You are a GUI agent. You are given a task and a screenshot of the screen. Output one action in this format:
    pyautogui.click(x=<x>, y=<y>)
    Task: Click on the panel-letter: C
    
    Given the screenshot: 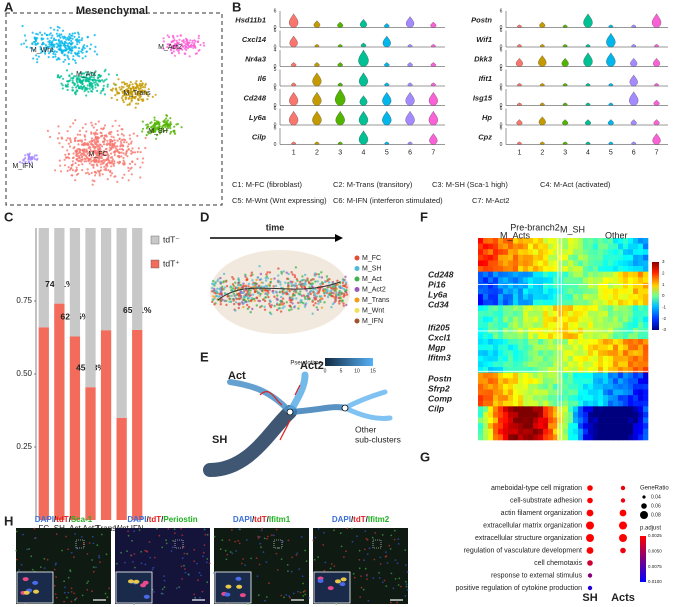 What is the action you would take?
    pyautogui.click(x=9, y=216)
    